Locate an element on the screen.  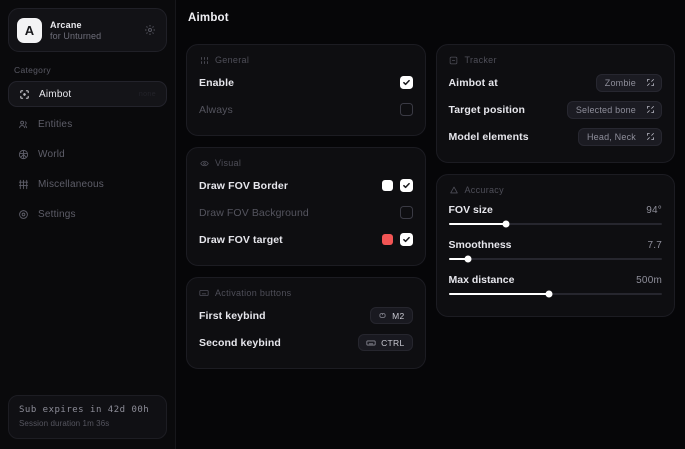
subscription-expiry: Sub expires in 42d 00h is located at coordinates (84, 410).